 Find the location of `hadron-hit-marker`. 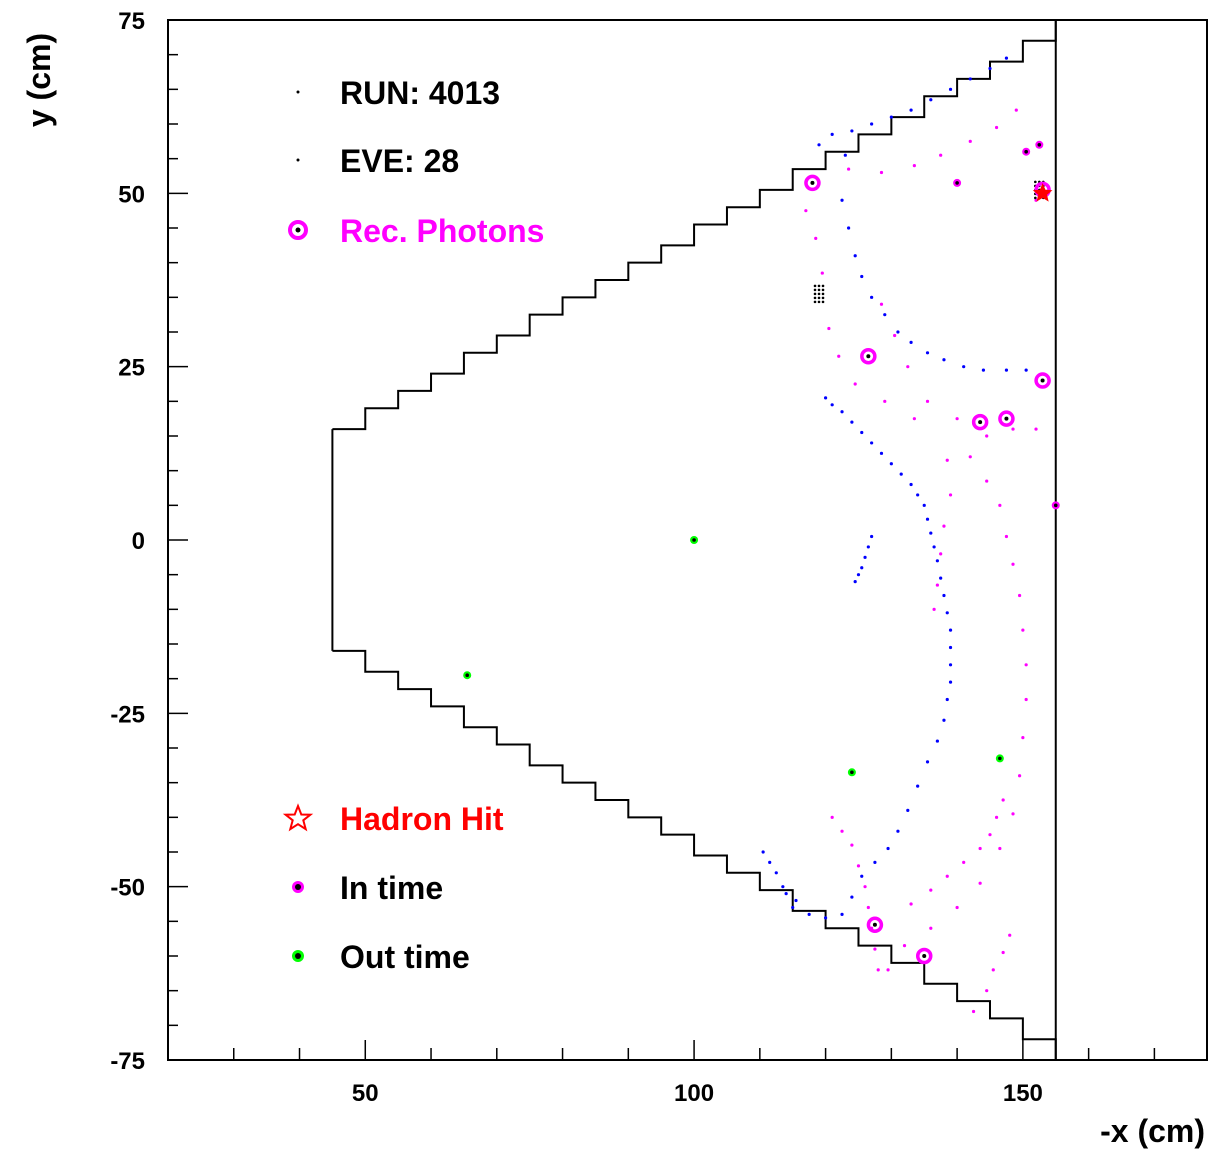

hadron-hit-marker is located at coordinates (1042, 192).